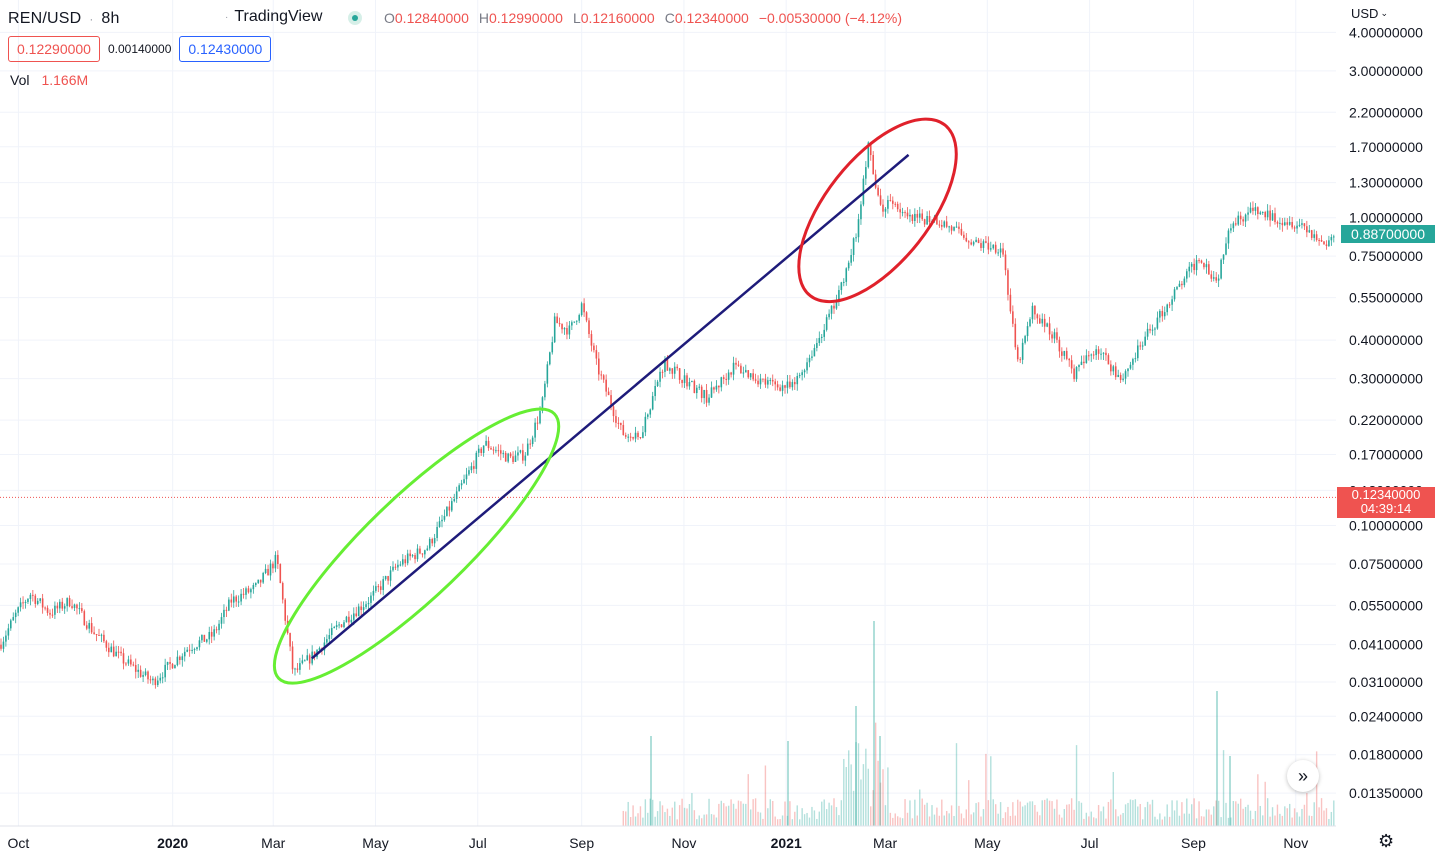  Describe the element at coordinates (110, 18) in the screenshot. I see `interval-label: 8h` at that location.